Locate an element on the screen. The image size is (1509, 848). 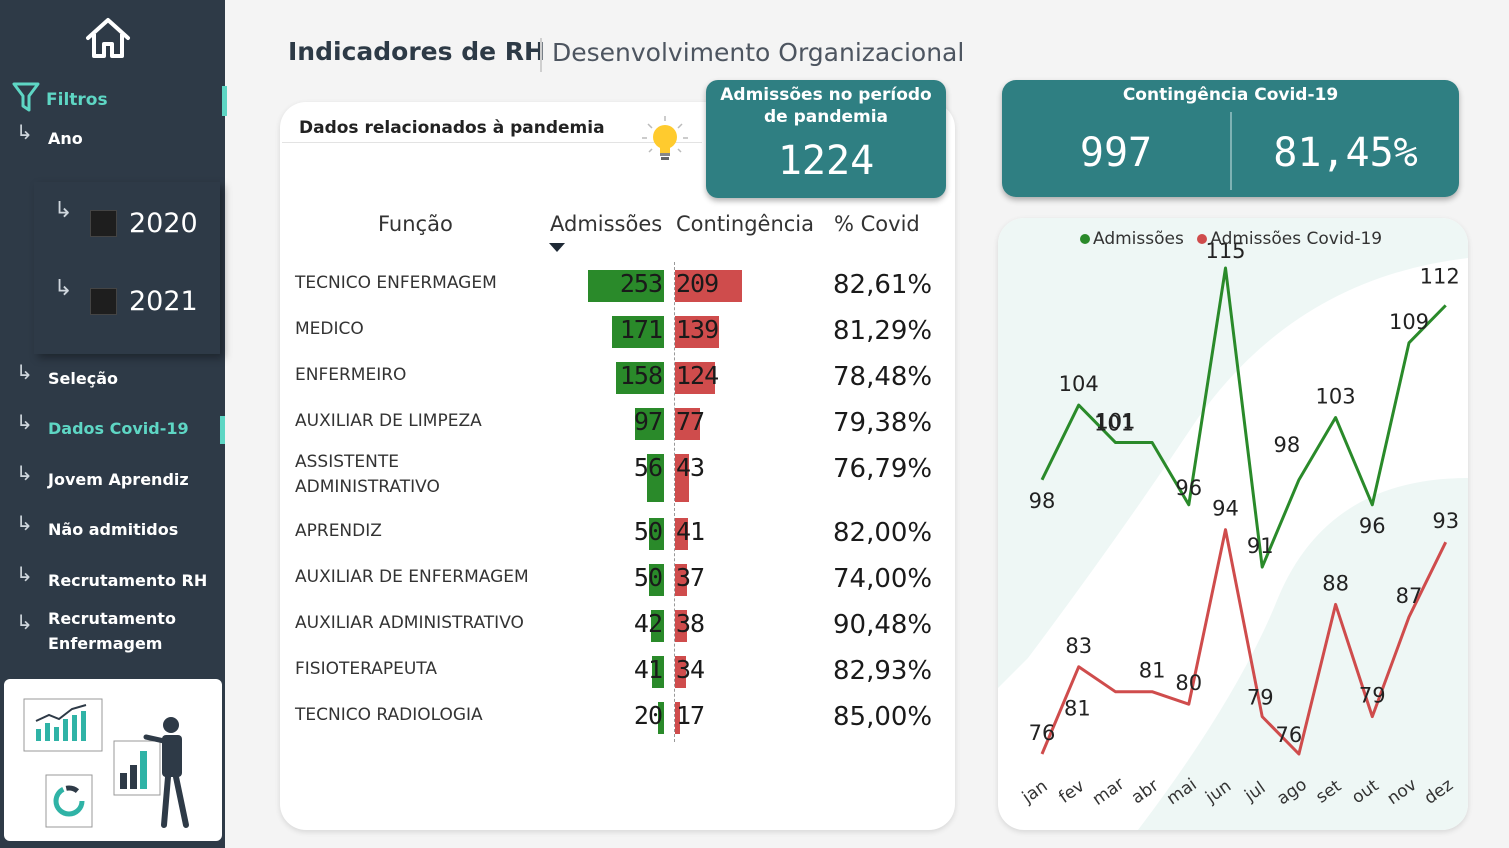
kpi-admissoes-card: Admissões no período de pandemia 1224 is located at coordinates (826, 139).